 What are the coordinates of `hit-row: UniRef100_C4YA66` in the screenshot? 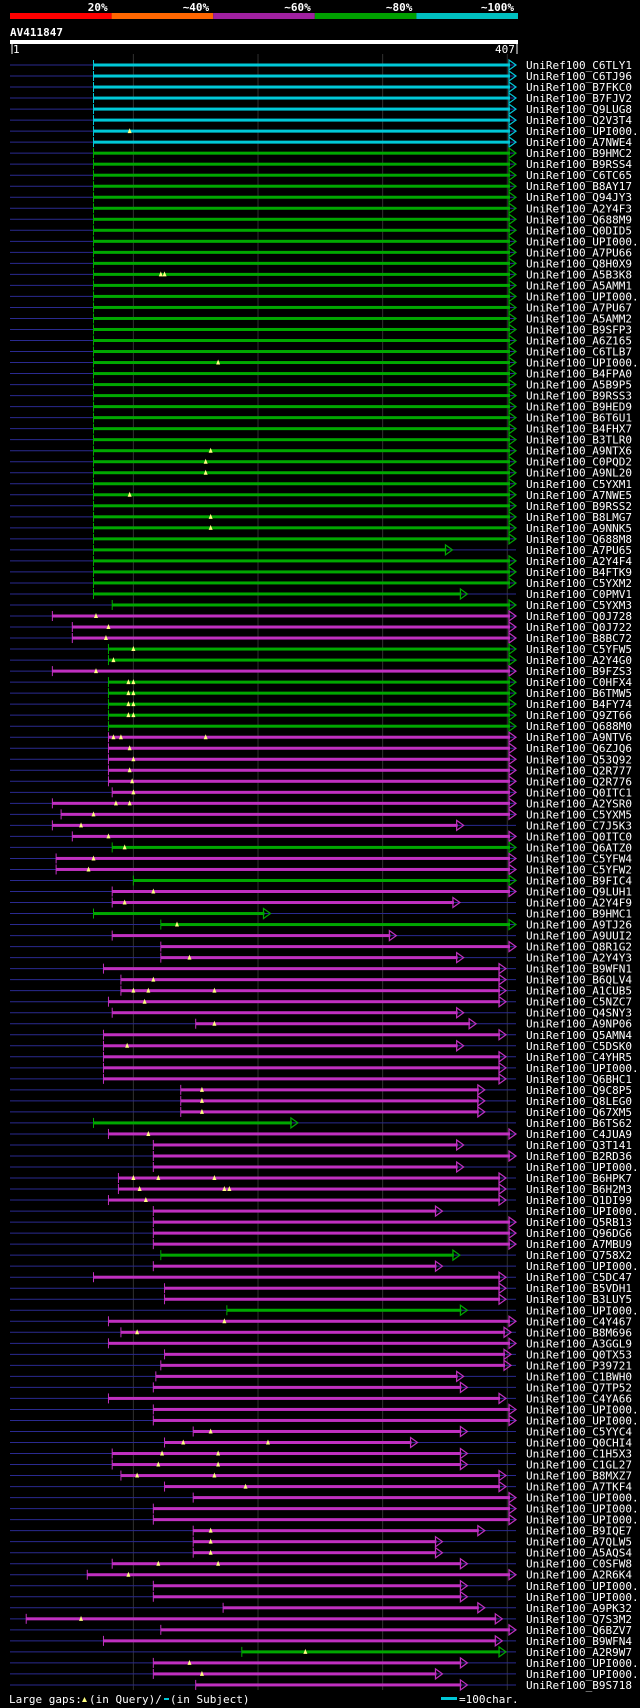 It's located at (321, 1398).